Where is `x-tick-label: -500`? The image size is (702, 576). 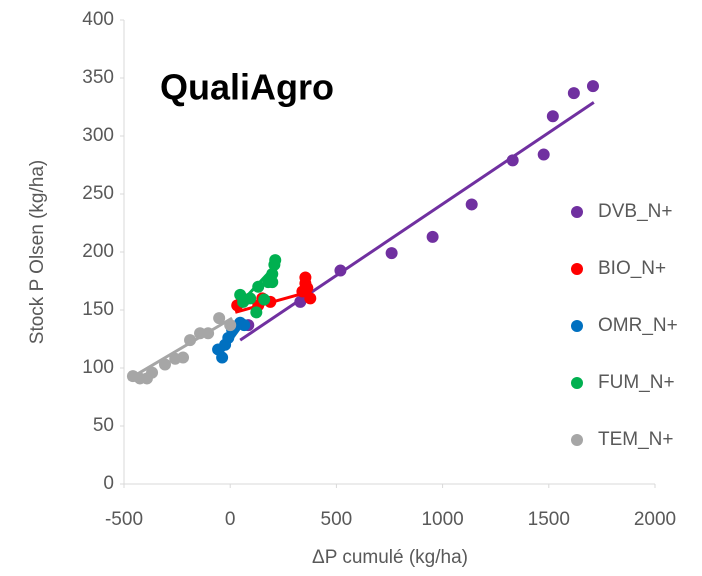 x-tick-label: -500 is located at coordinates (124, 519).